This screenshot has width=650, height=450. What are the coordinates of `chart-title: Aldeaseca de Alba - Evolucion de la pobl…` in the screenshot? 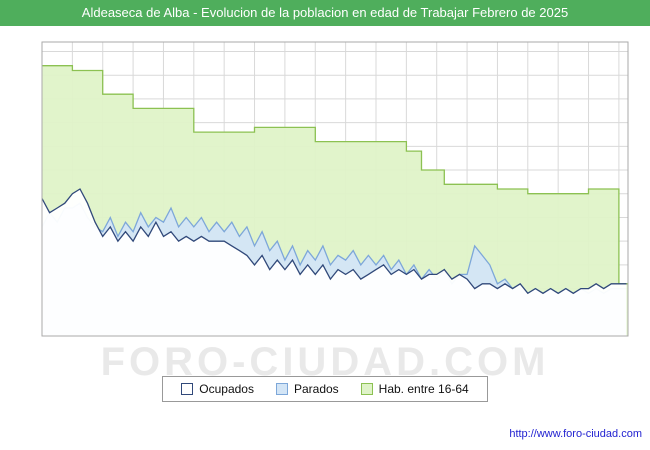 It's located at (325, 13).